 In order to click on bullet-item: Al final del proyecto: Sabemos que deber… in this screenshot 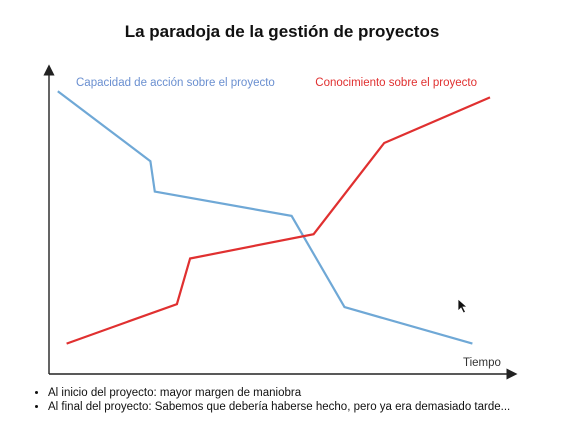, I will do `click(298, 407)`.